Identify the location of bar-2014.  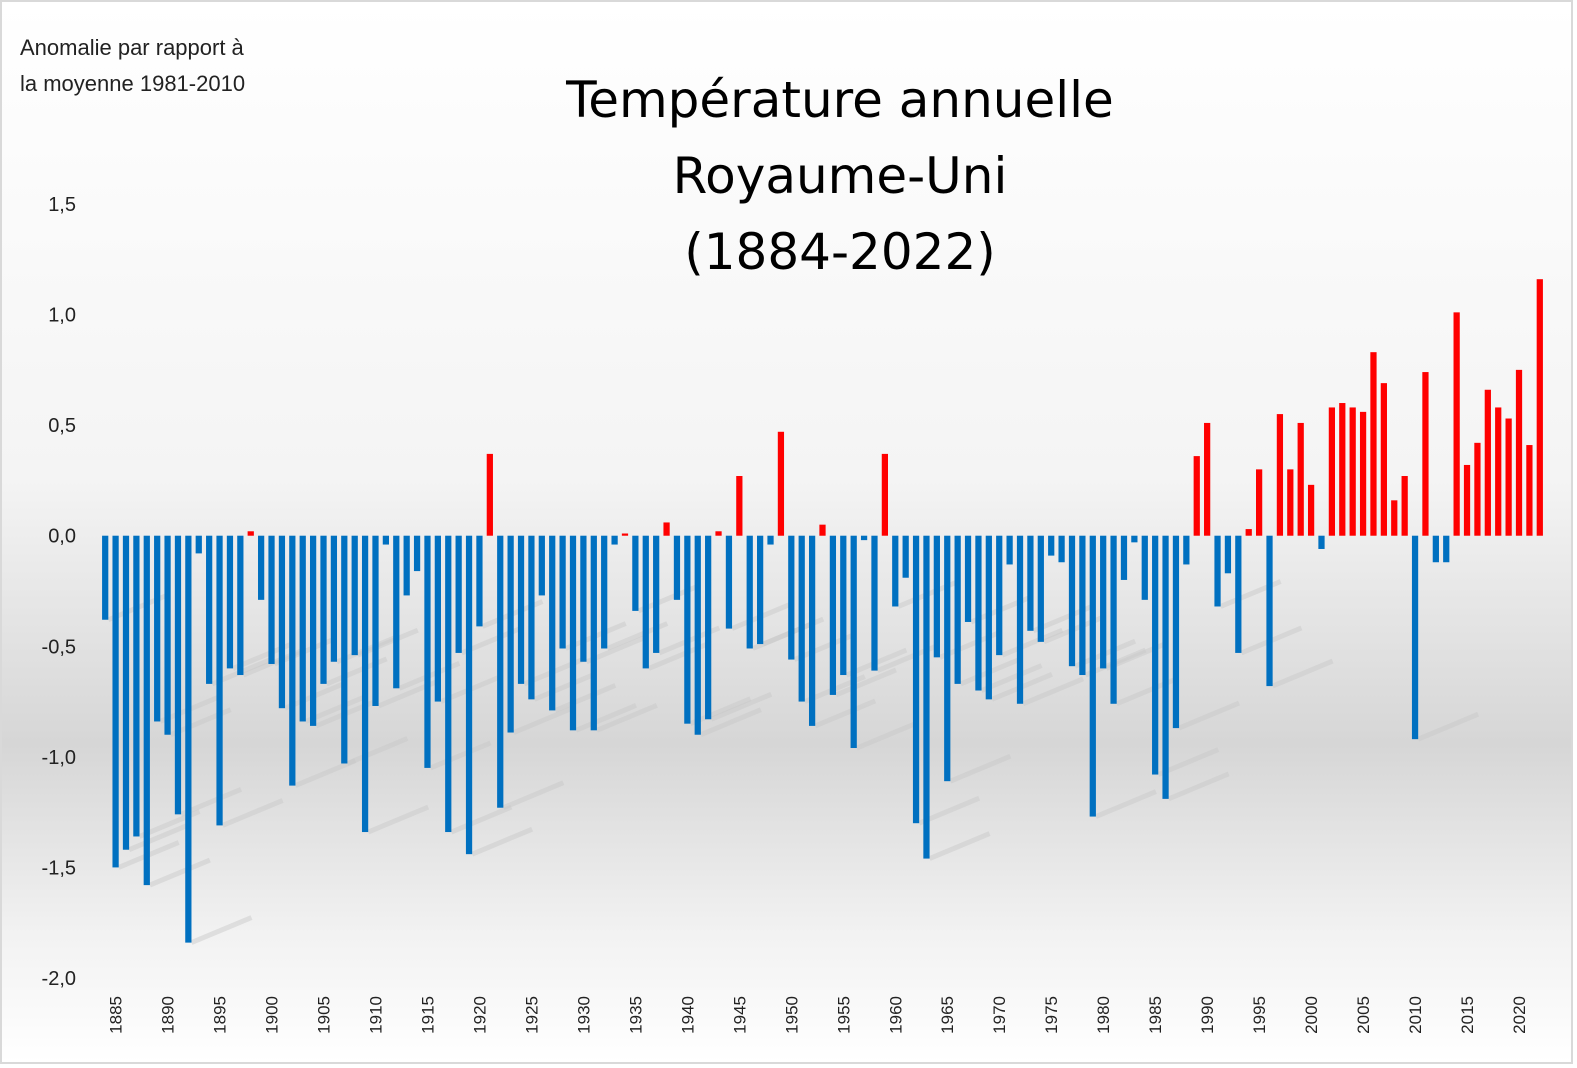
(1456, 424).